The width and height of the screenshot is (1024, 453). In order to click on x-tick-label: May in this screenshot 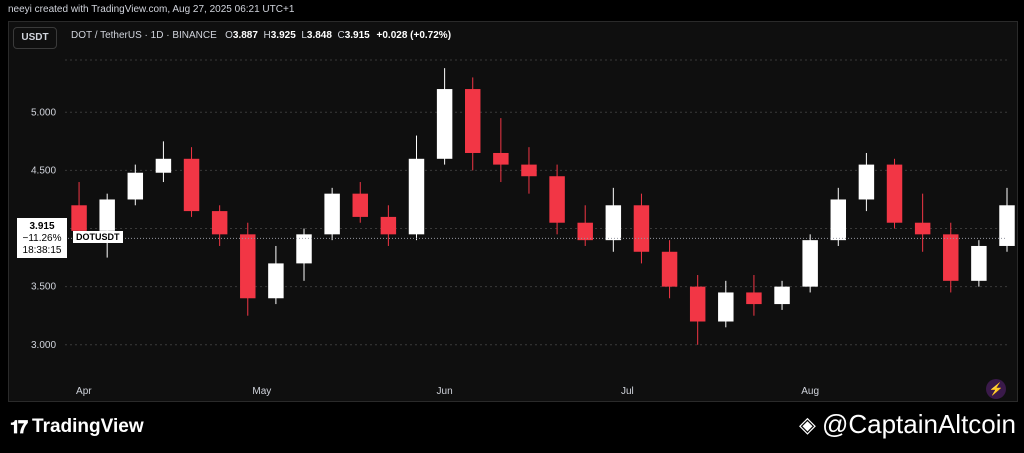, I will do `click(261, 391)`.